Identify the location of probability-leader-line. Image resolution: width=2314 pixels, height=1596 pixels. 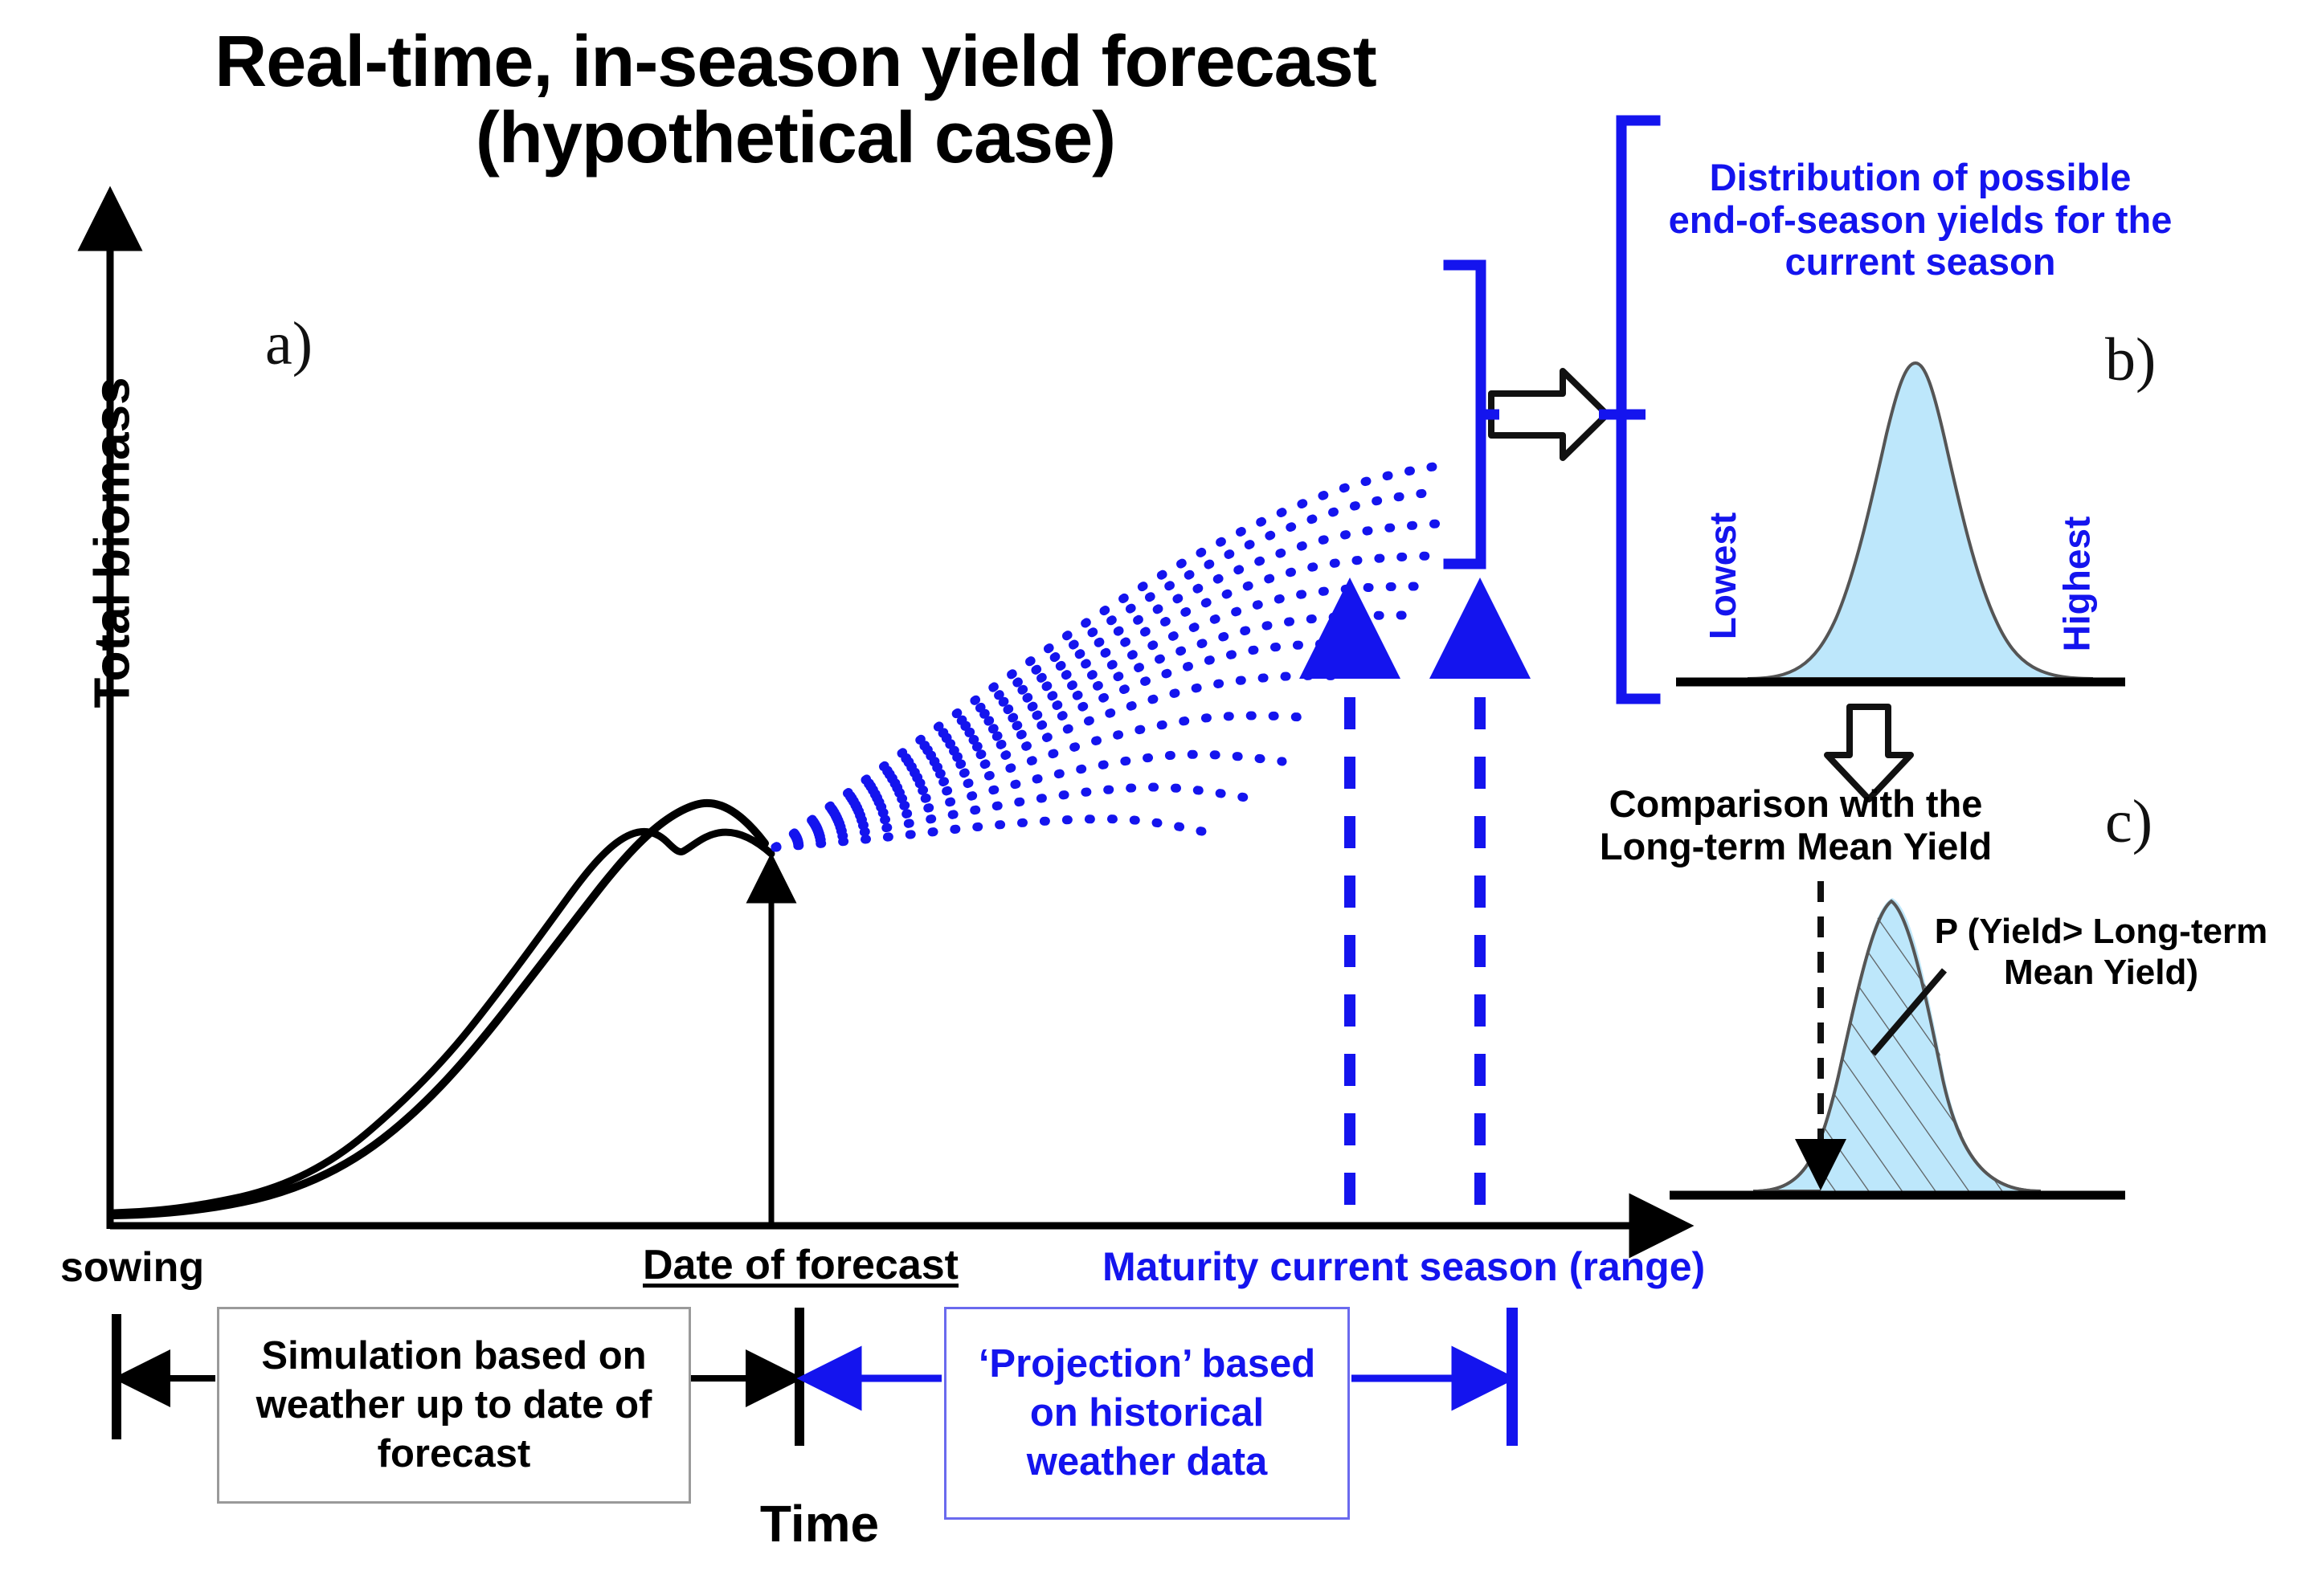
(1909, 1012).